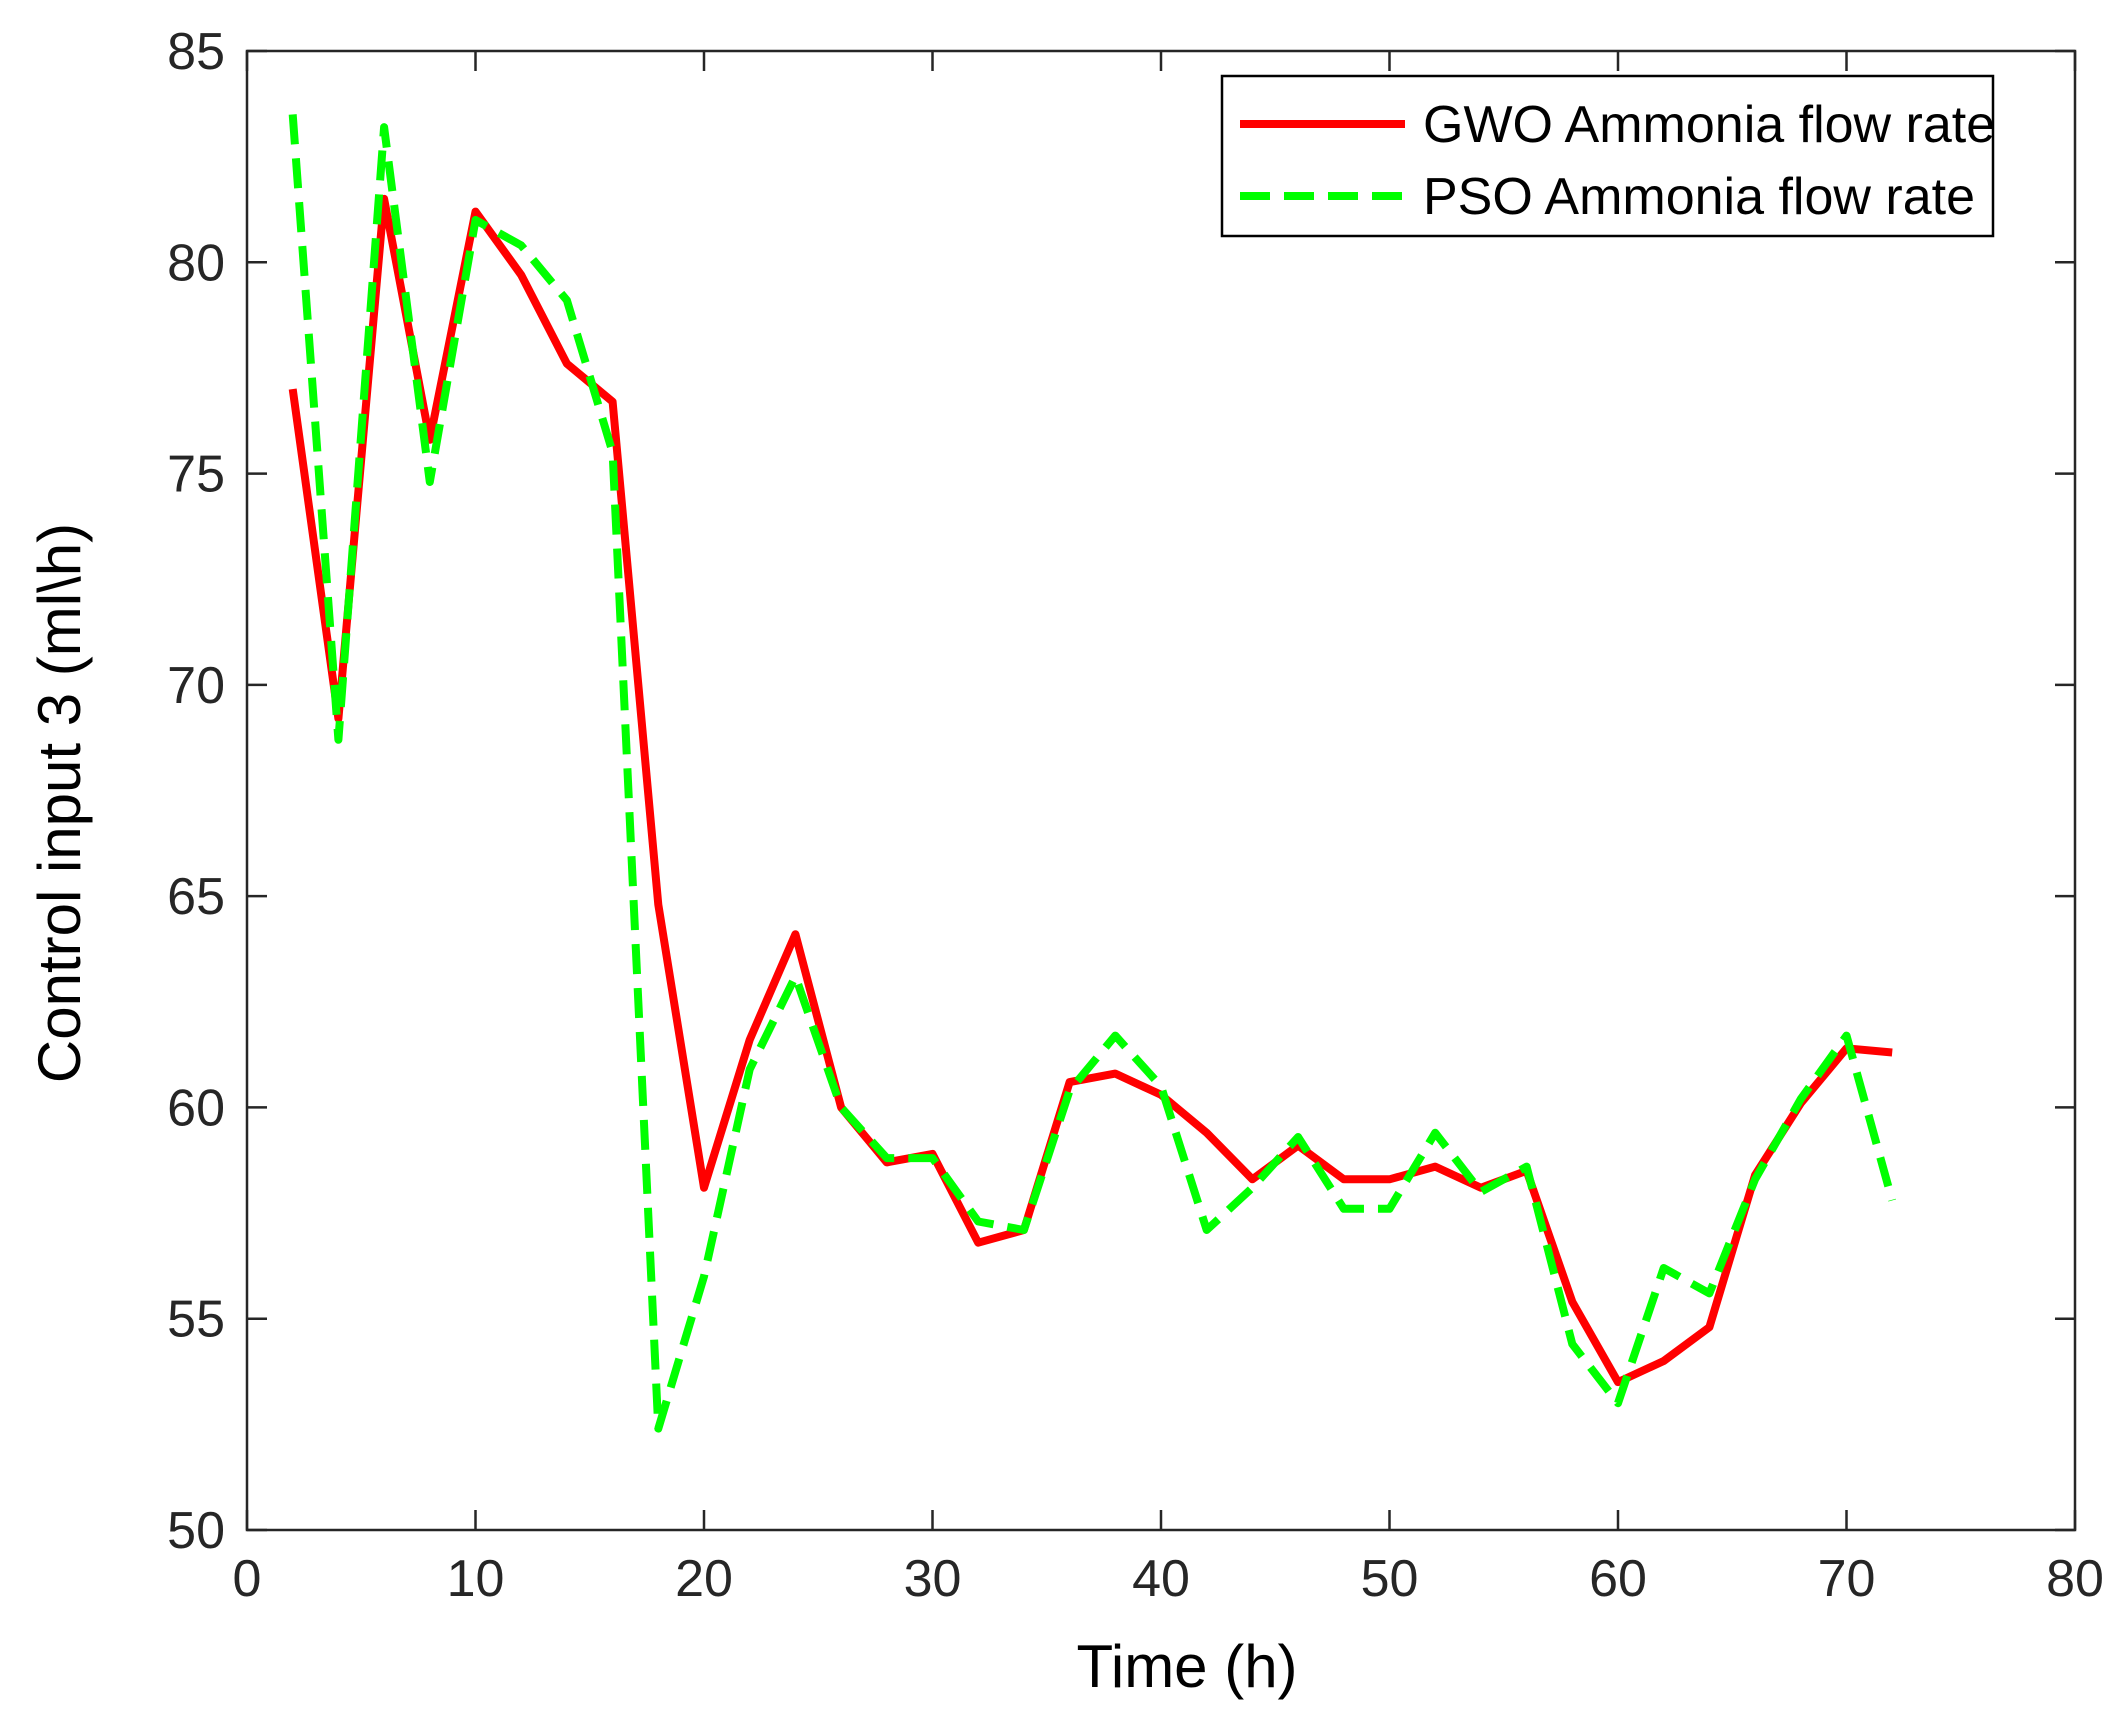 This screenshot has width=2122, height=1710. I want to click on x-tick-label: 10, so click(476, 1579).